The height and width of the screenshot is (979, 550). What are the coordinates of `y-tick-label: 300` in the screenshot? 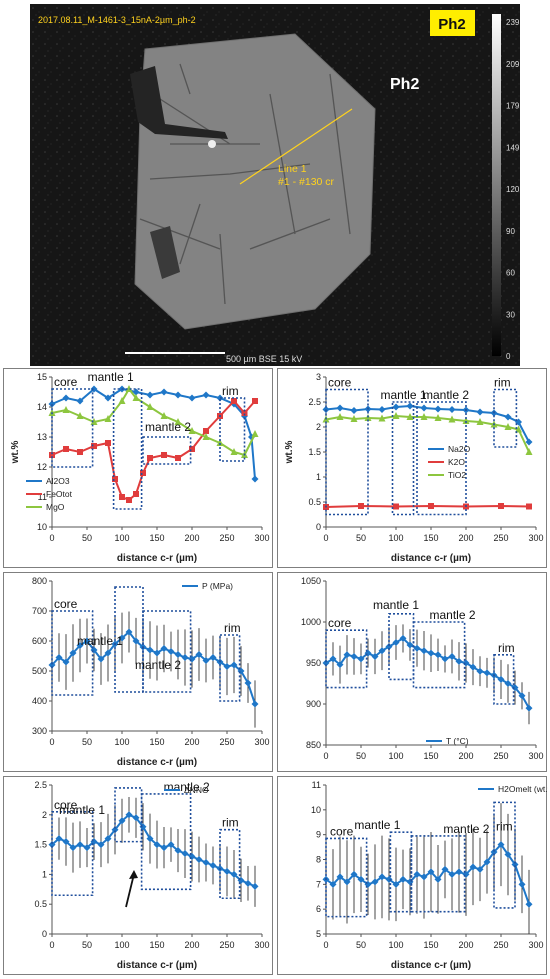 It's located at (39, 731).